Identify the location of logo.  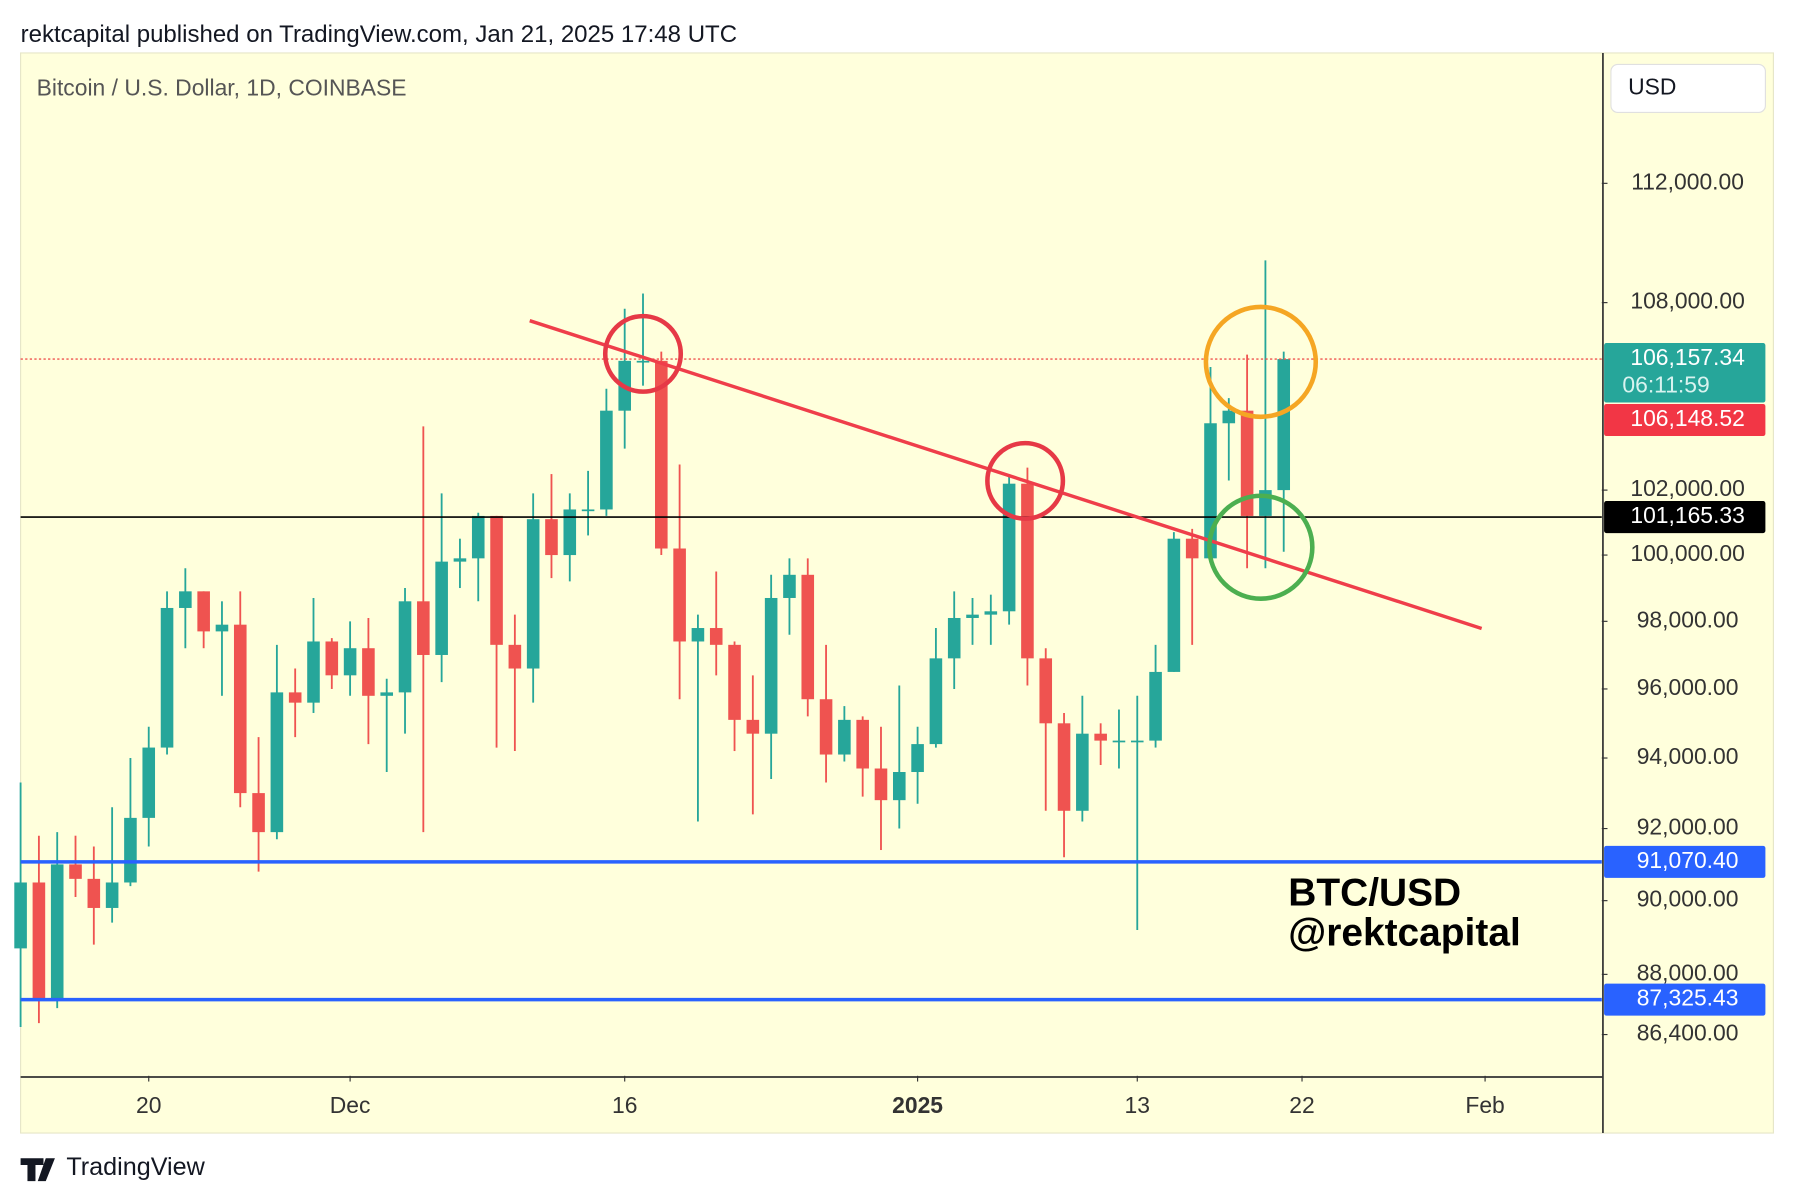
(37, 1170).